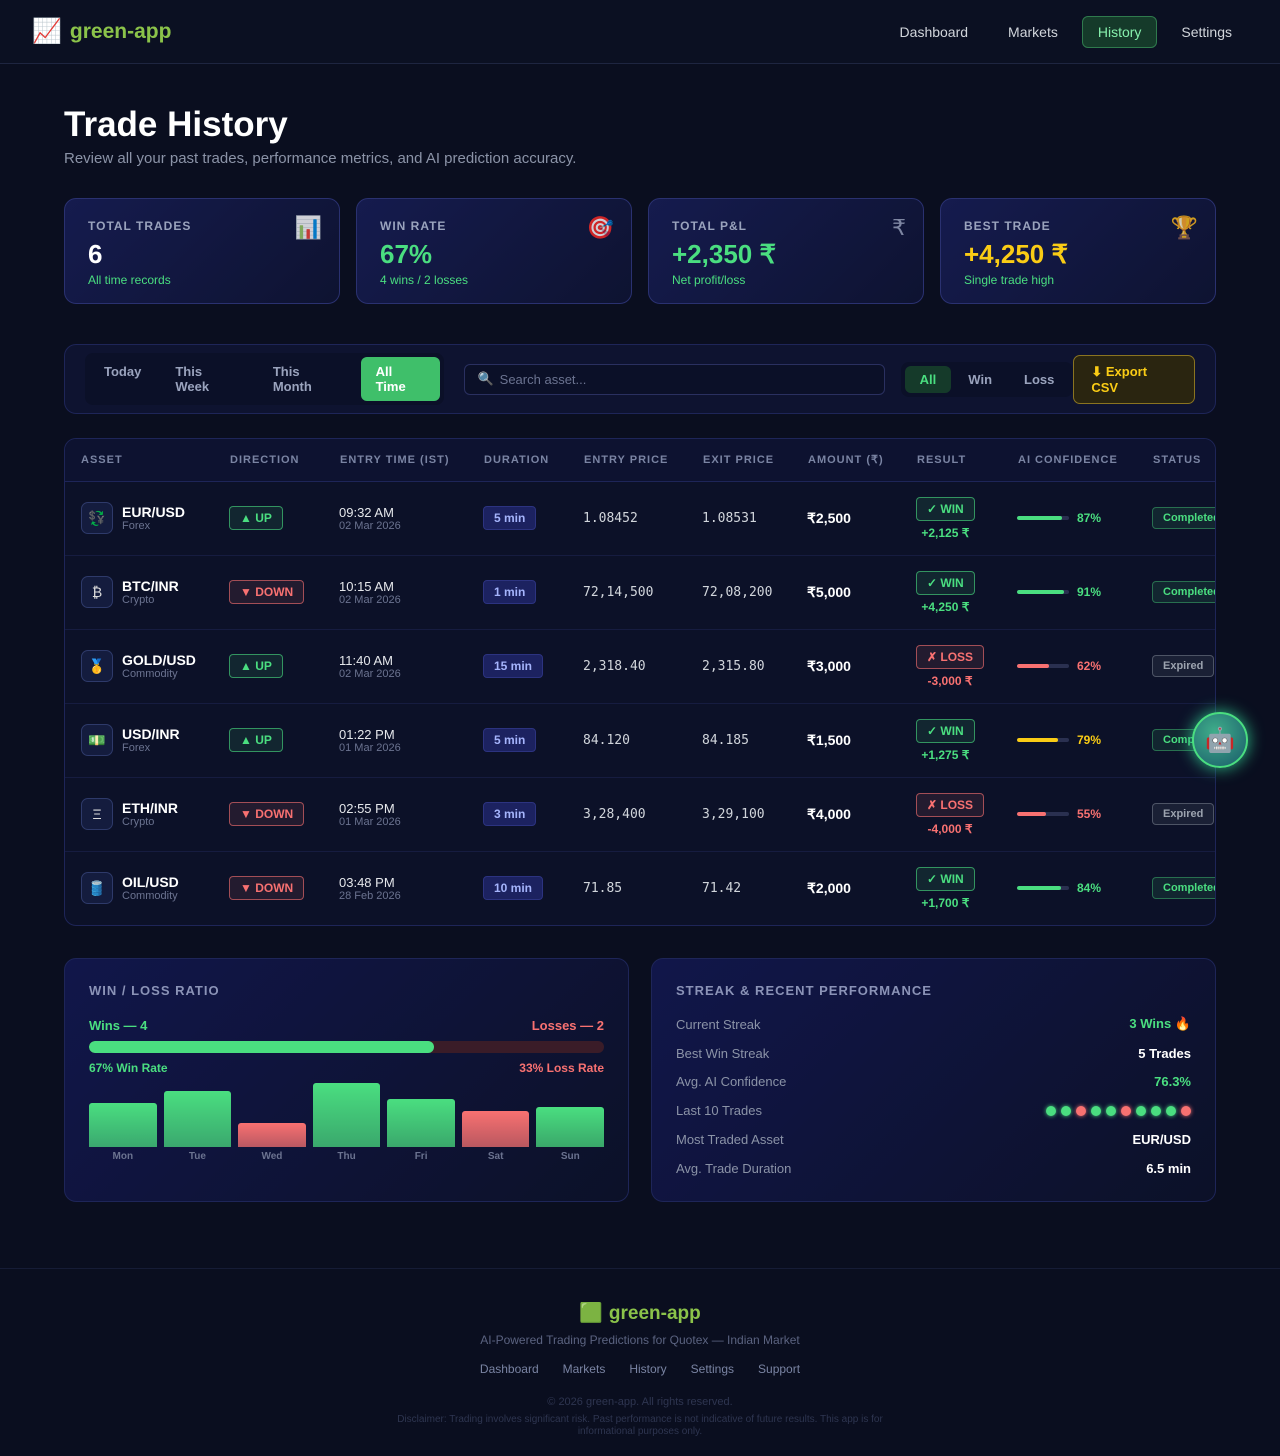 Image resolution: width=1280 pixels, height=1456 pixels. Describe the element at coordinates (284, 592) in the screenshot. I see `direction-cell: ▼ DOWN` at that location.